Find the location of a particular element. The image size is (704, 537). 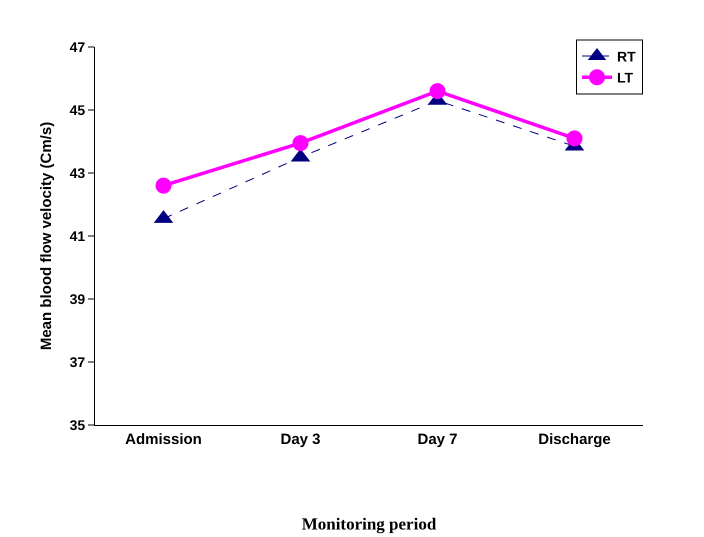

x-tick-label: Day 3 is located at coordinates (300, 439).